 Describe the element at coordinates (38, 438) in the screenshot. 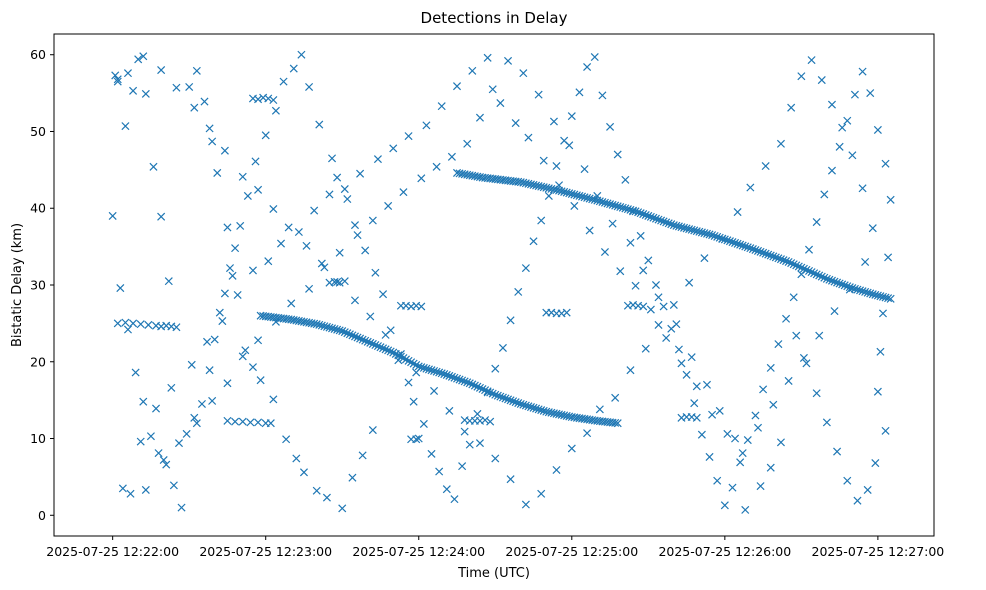

I see `y-tick-label: 10` at that location.